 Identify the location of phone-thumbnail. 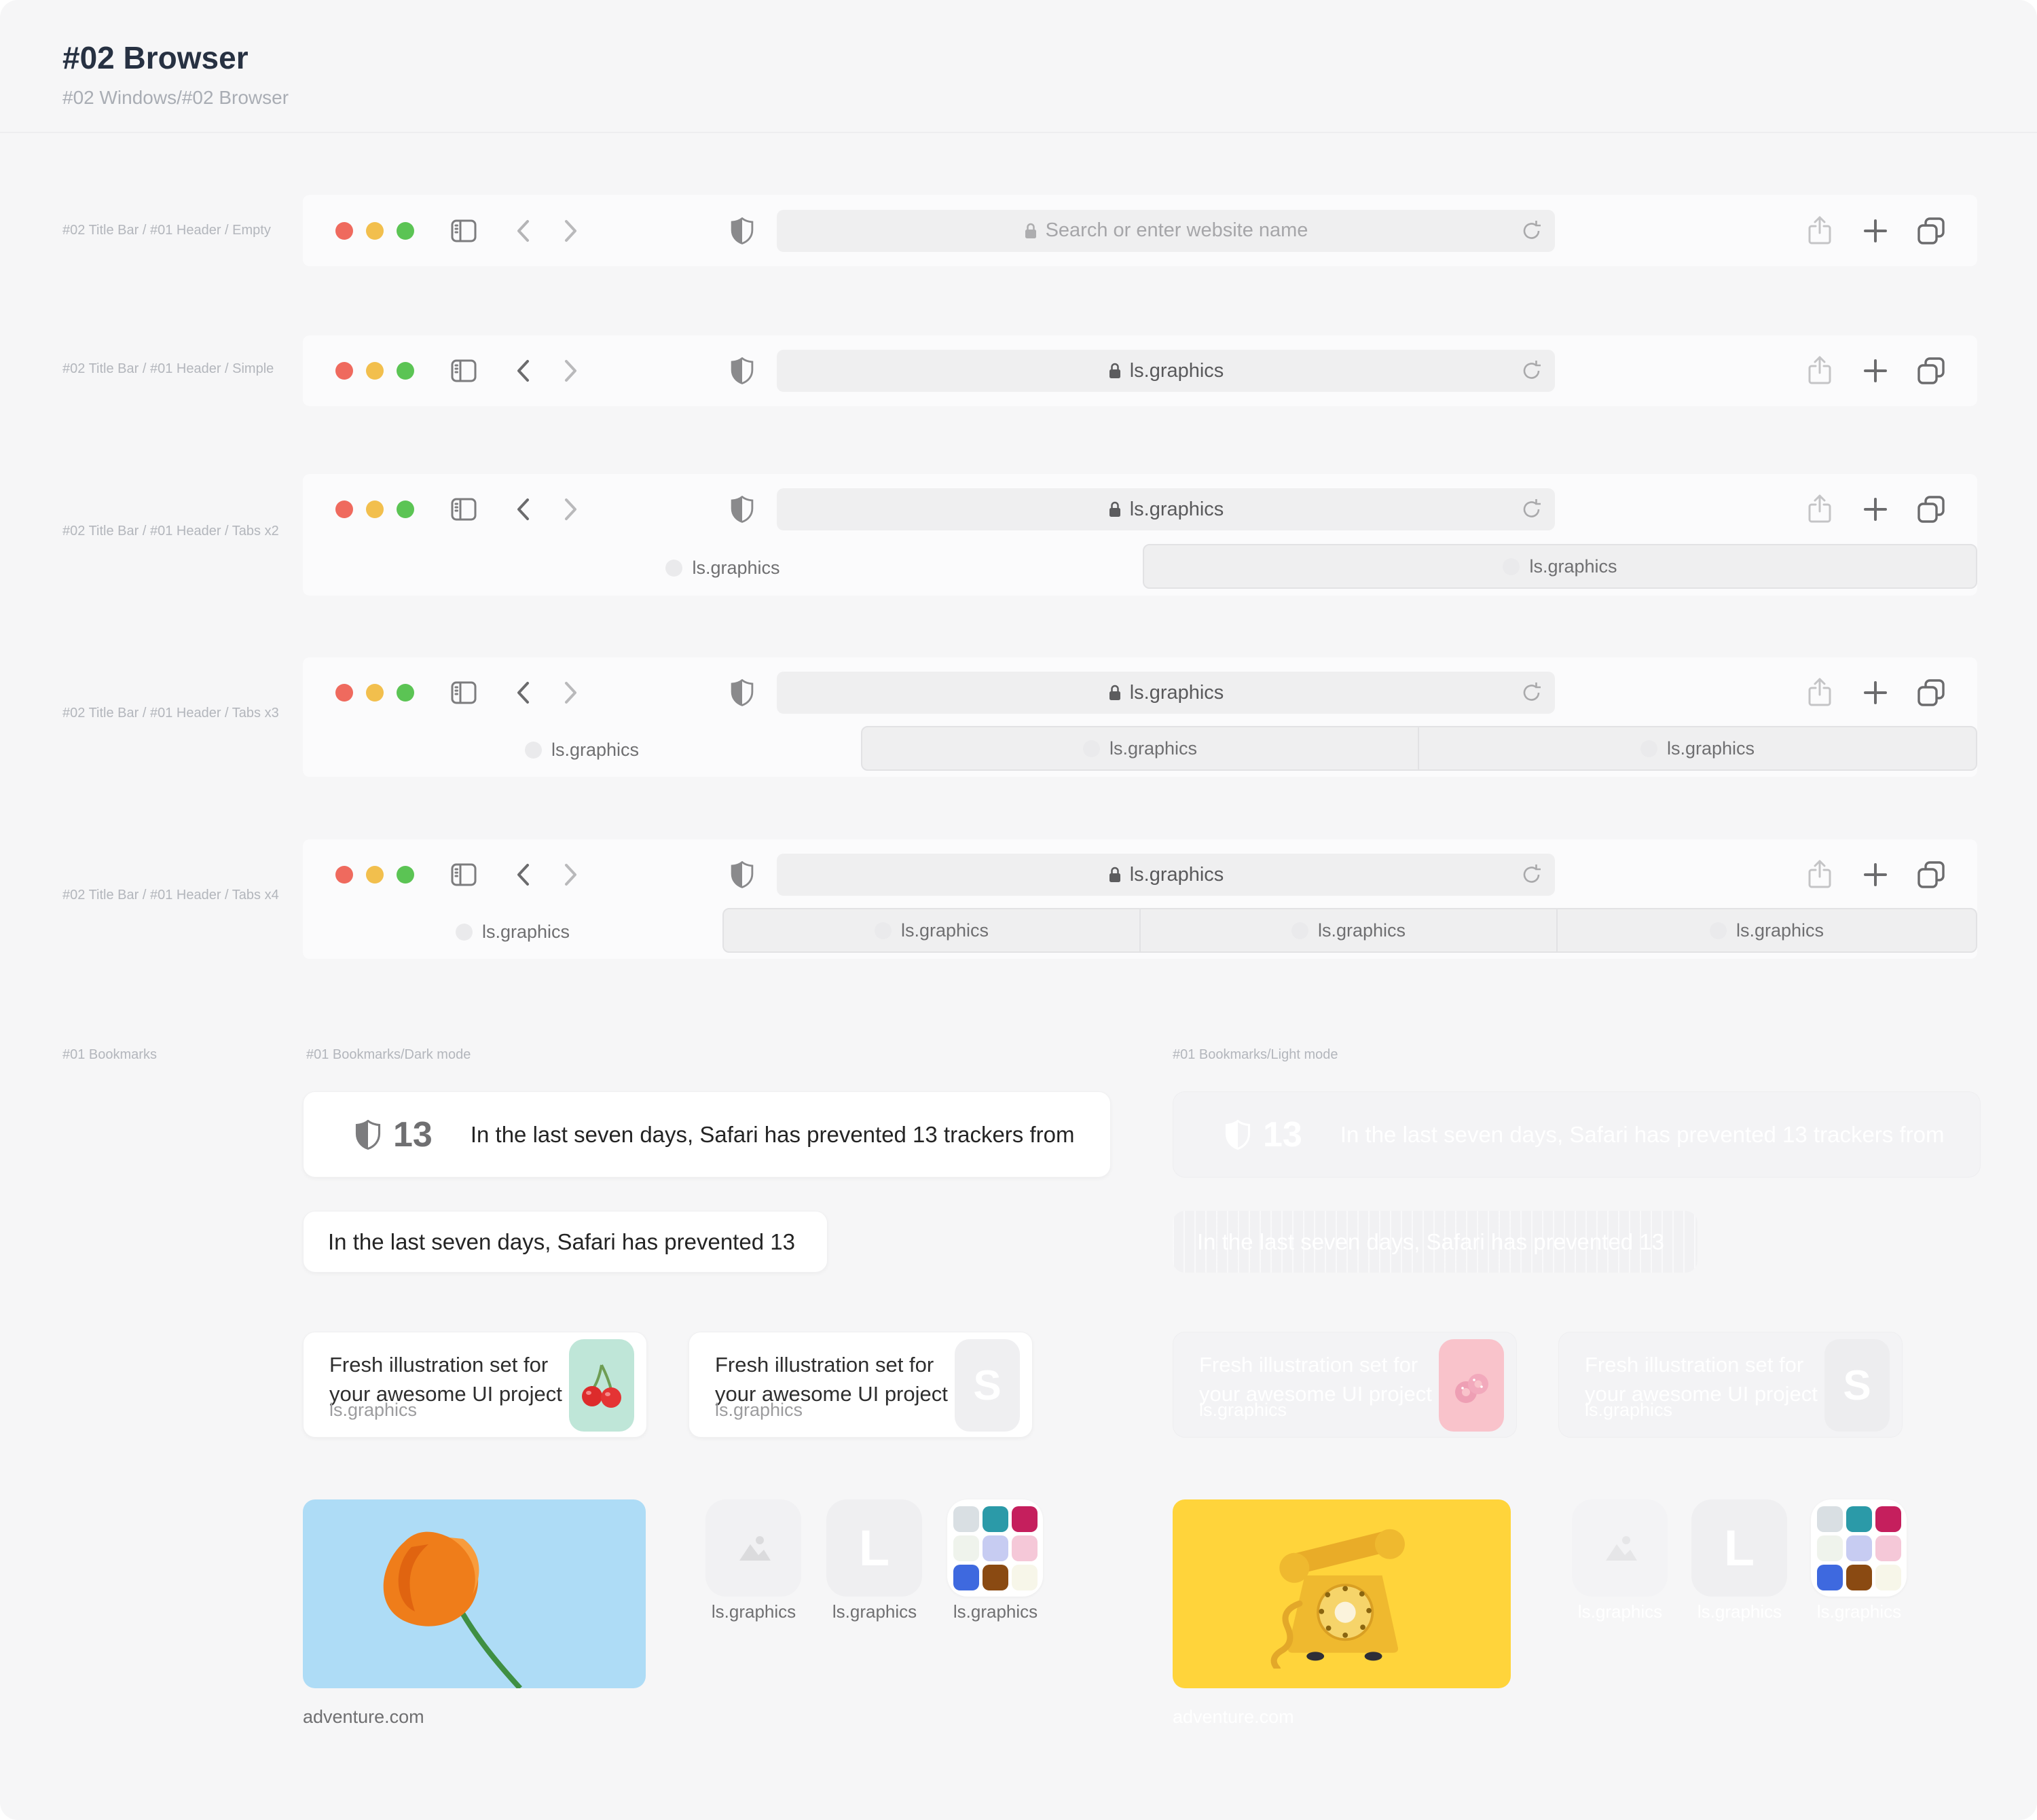
(1342, 1593).